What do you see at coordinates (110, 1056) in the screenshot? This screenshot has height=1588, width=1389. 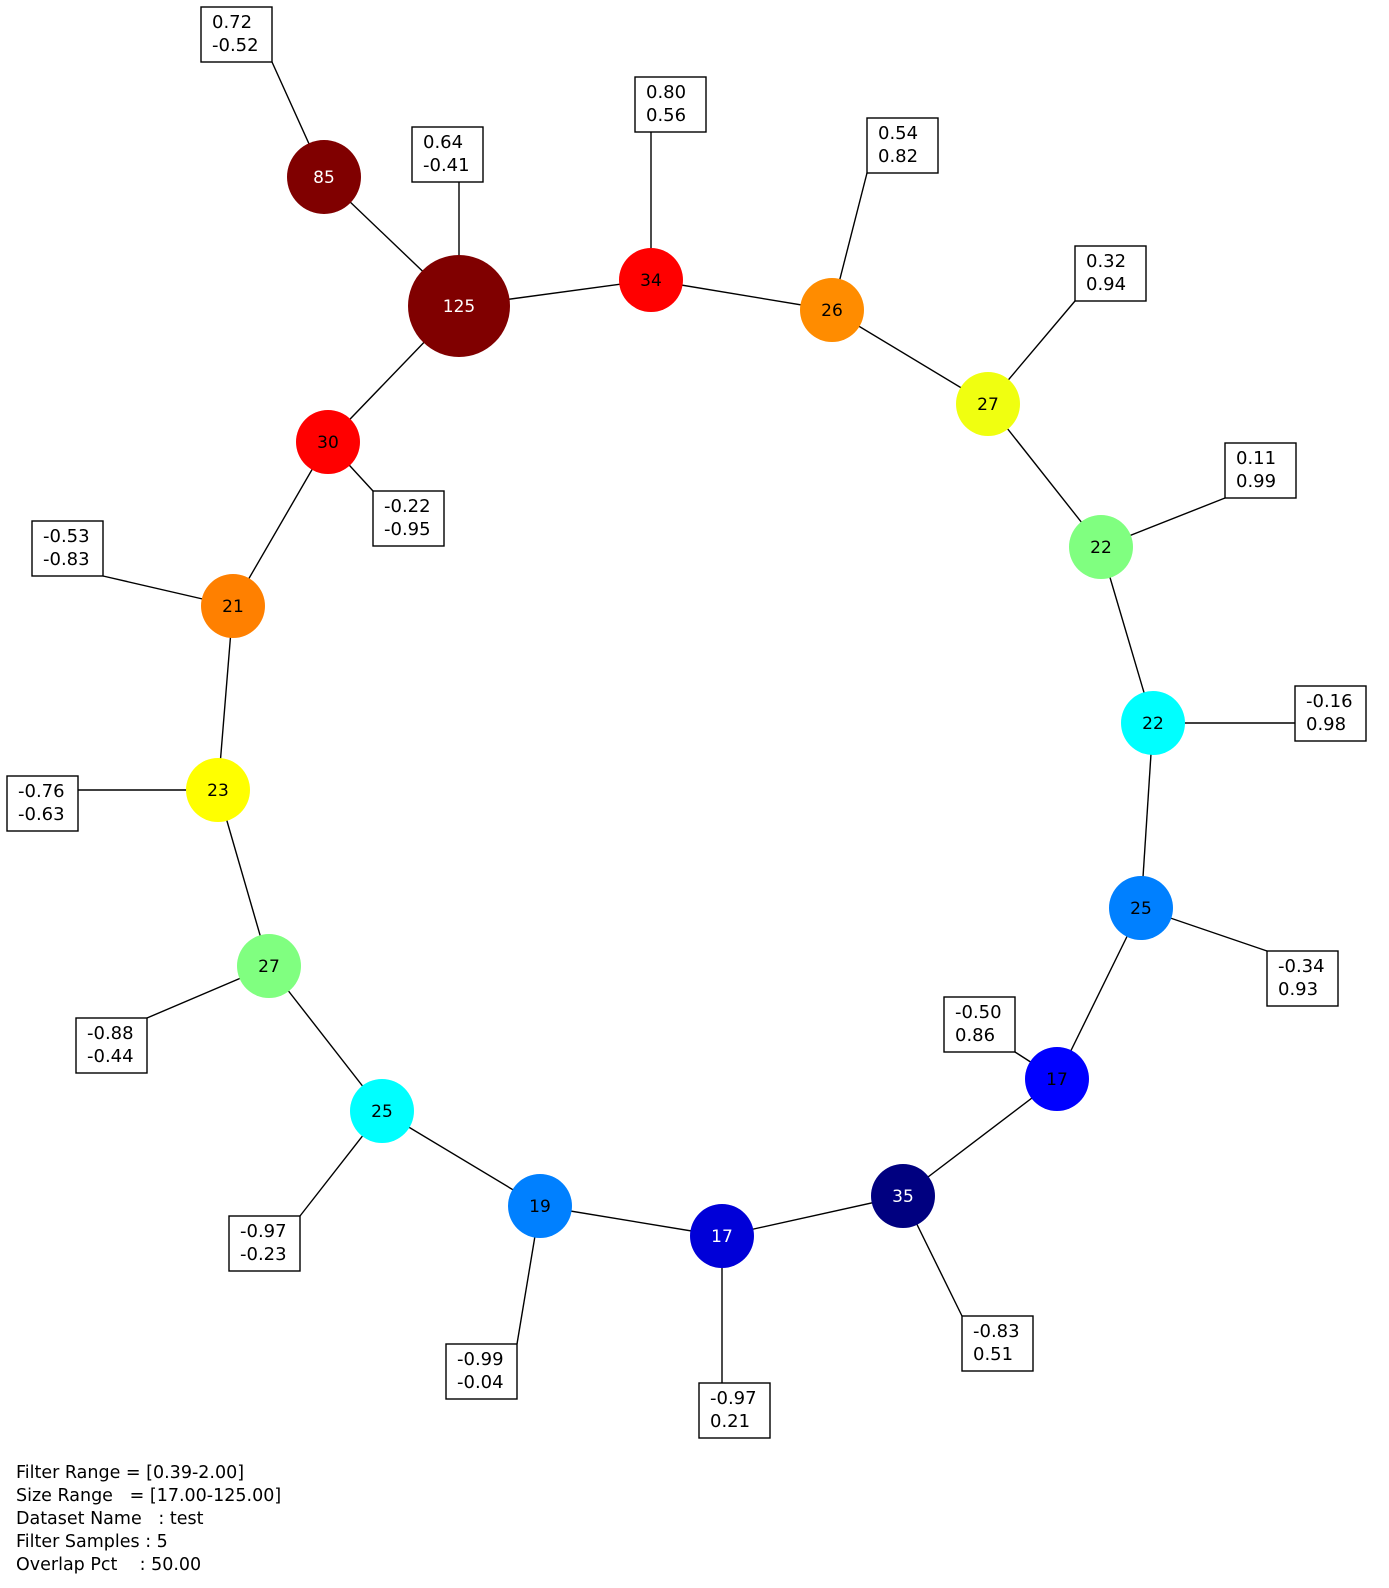 I see `callout-value-2: -0.44` at bounding box center [110, 1056].